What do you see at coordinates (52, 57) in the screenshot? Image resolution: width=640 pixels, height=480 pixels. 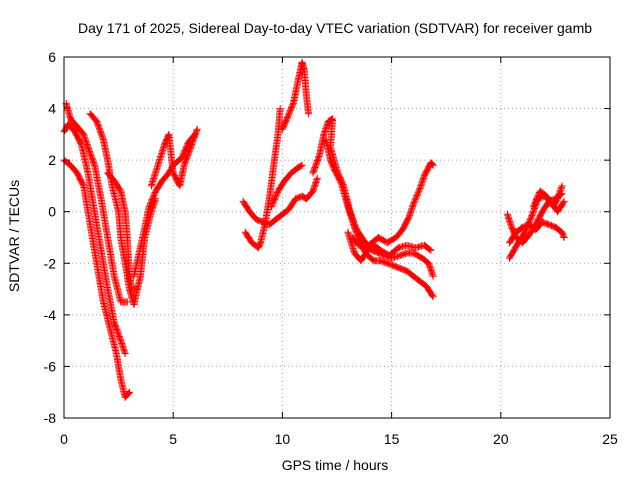 I see `y-tick-label: 6` at bounding box center [52, 57].